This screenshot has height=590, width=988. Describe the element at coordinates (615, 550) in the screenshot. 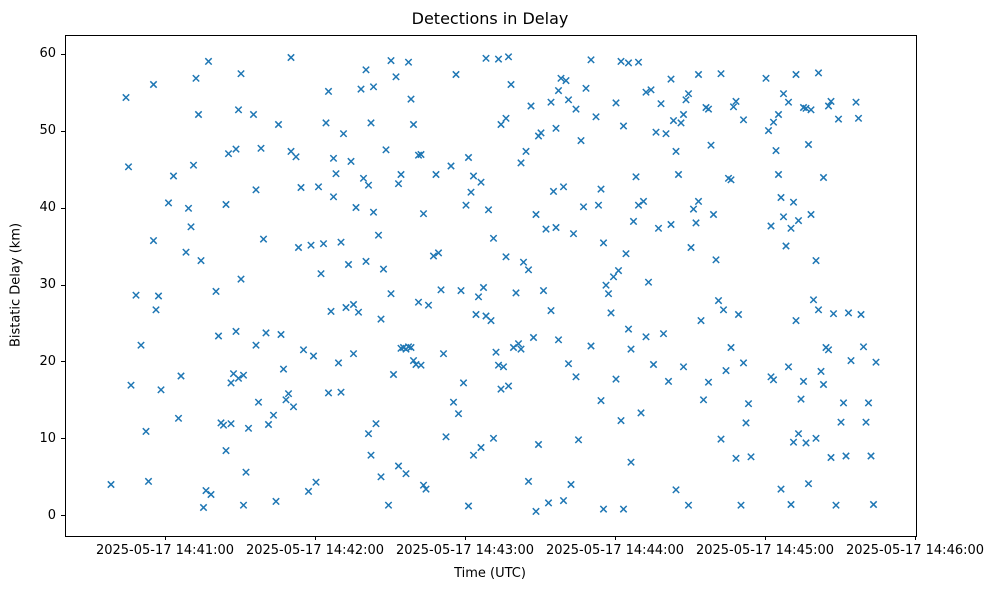

I see `x-tick-label: 2025-05-17 14:44:00` at that location.